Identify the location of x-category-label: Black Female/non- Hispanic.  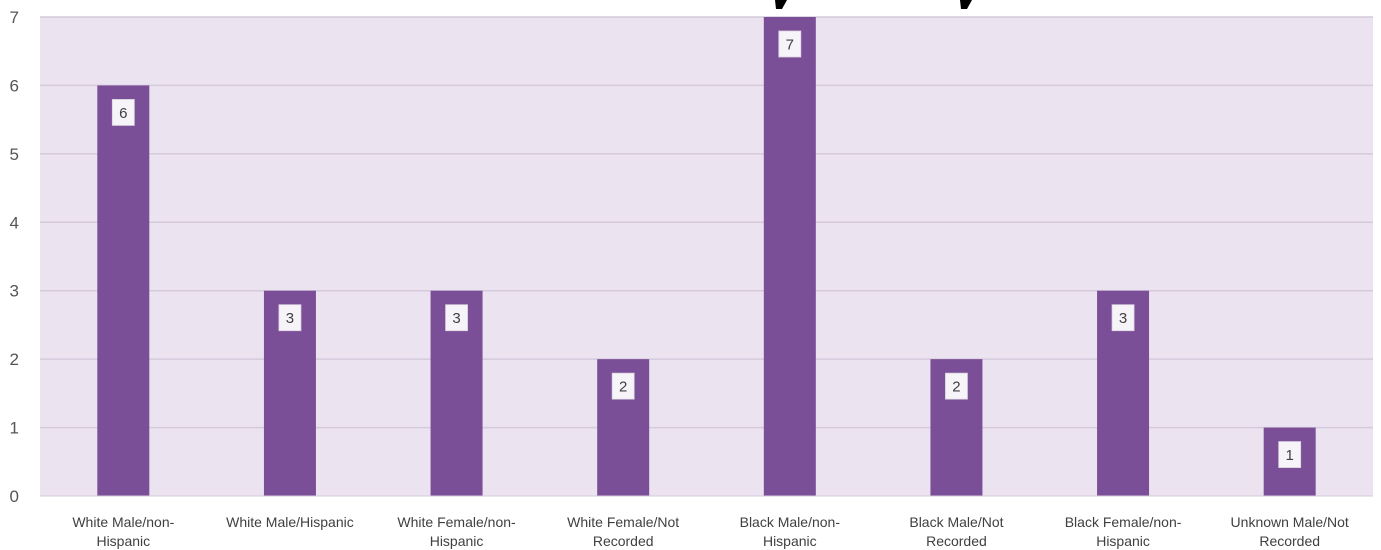
(1123, 531).